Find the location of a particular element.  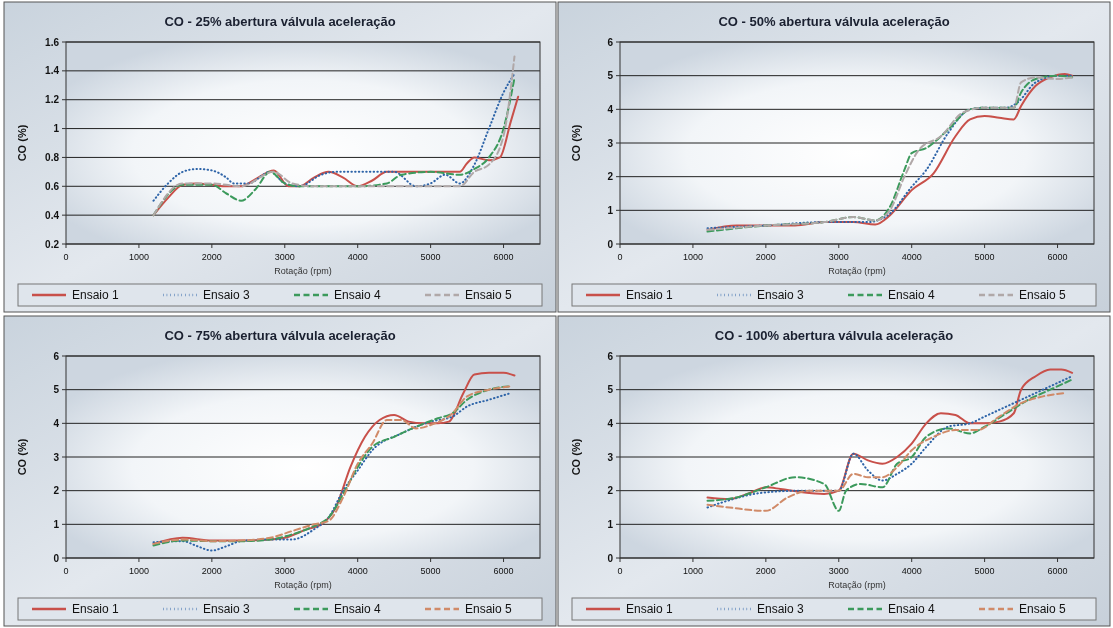

y-tick-label: 0.6 is located at coordinates (52, 186).